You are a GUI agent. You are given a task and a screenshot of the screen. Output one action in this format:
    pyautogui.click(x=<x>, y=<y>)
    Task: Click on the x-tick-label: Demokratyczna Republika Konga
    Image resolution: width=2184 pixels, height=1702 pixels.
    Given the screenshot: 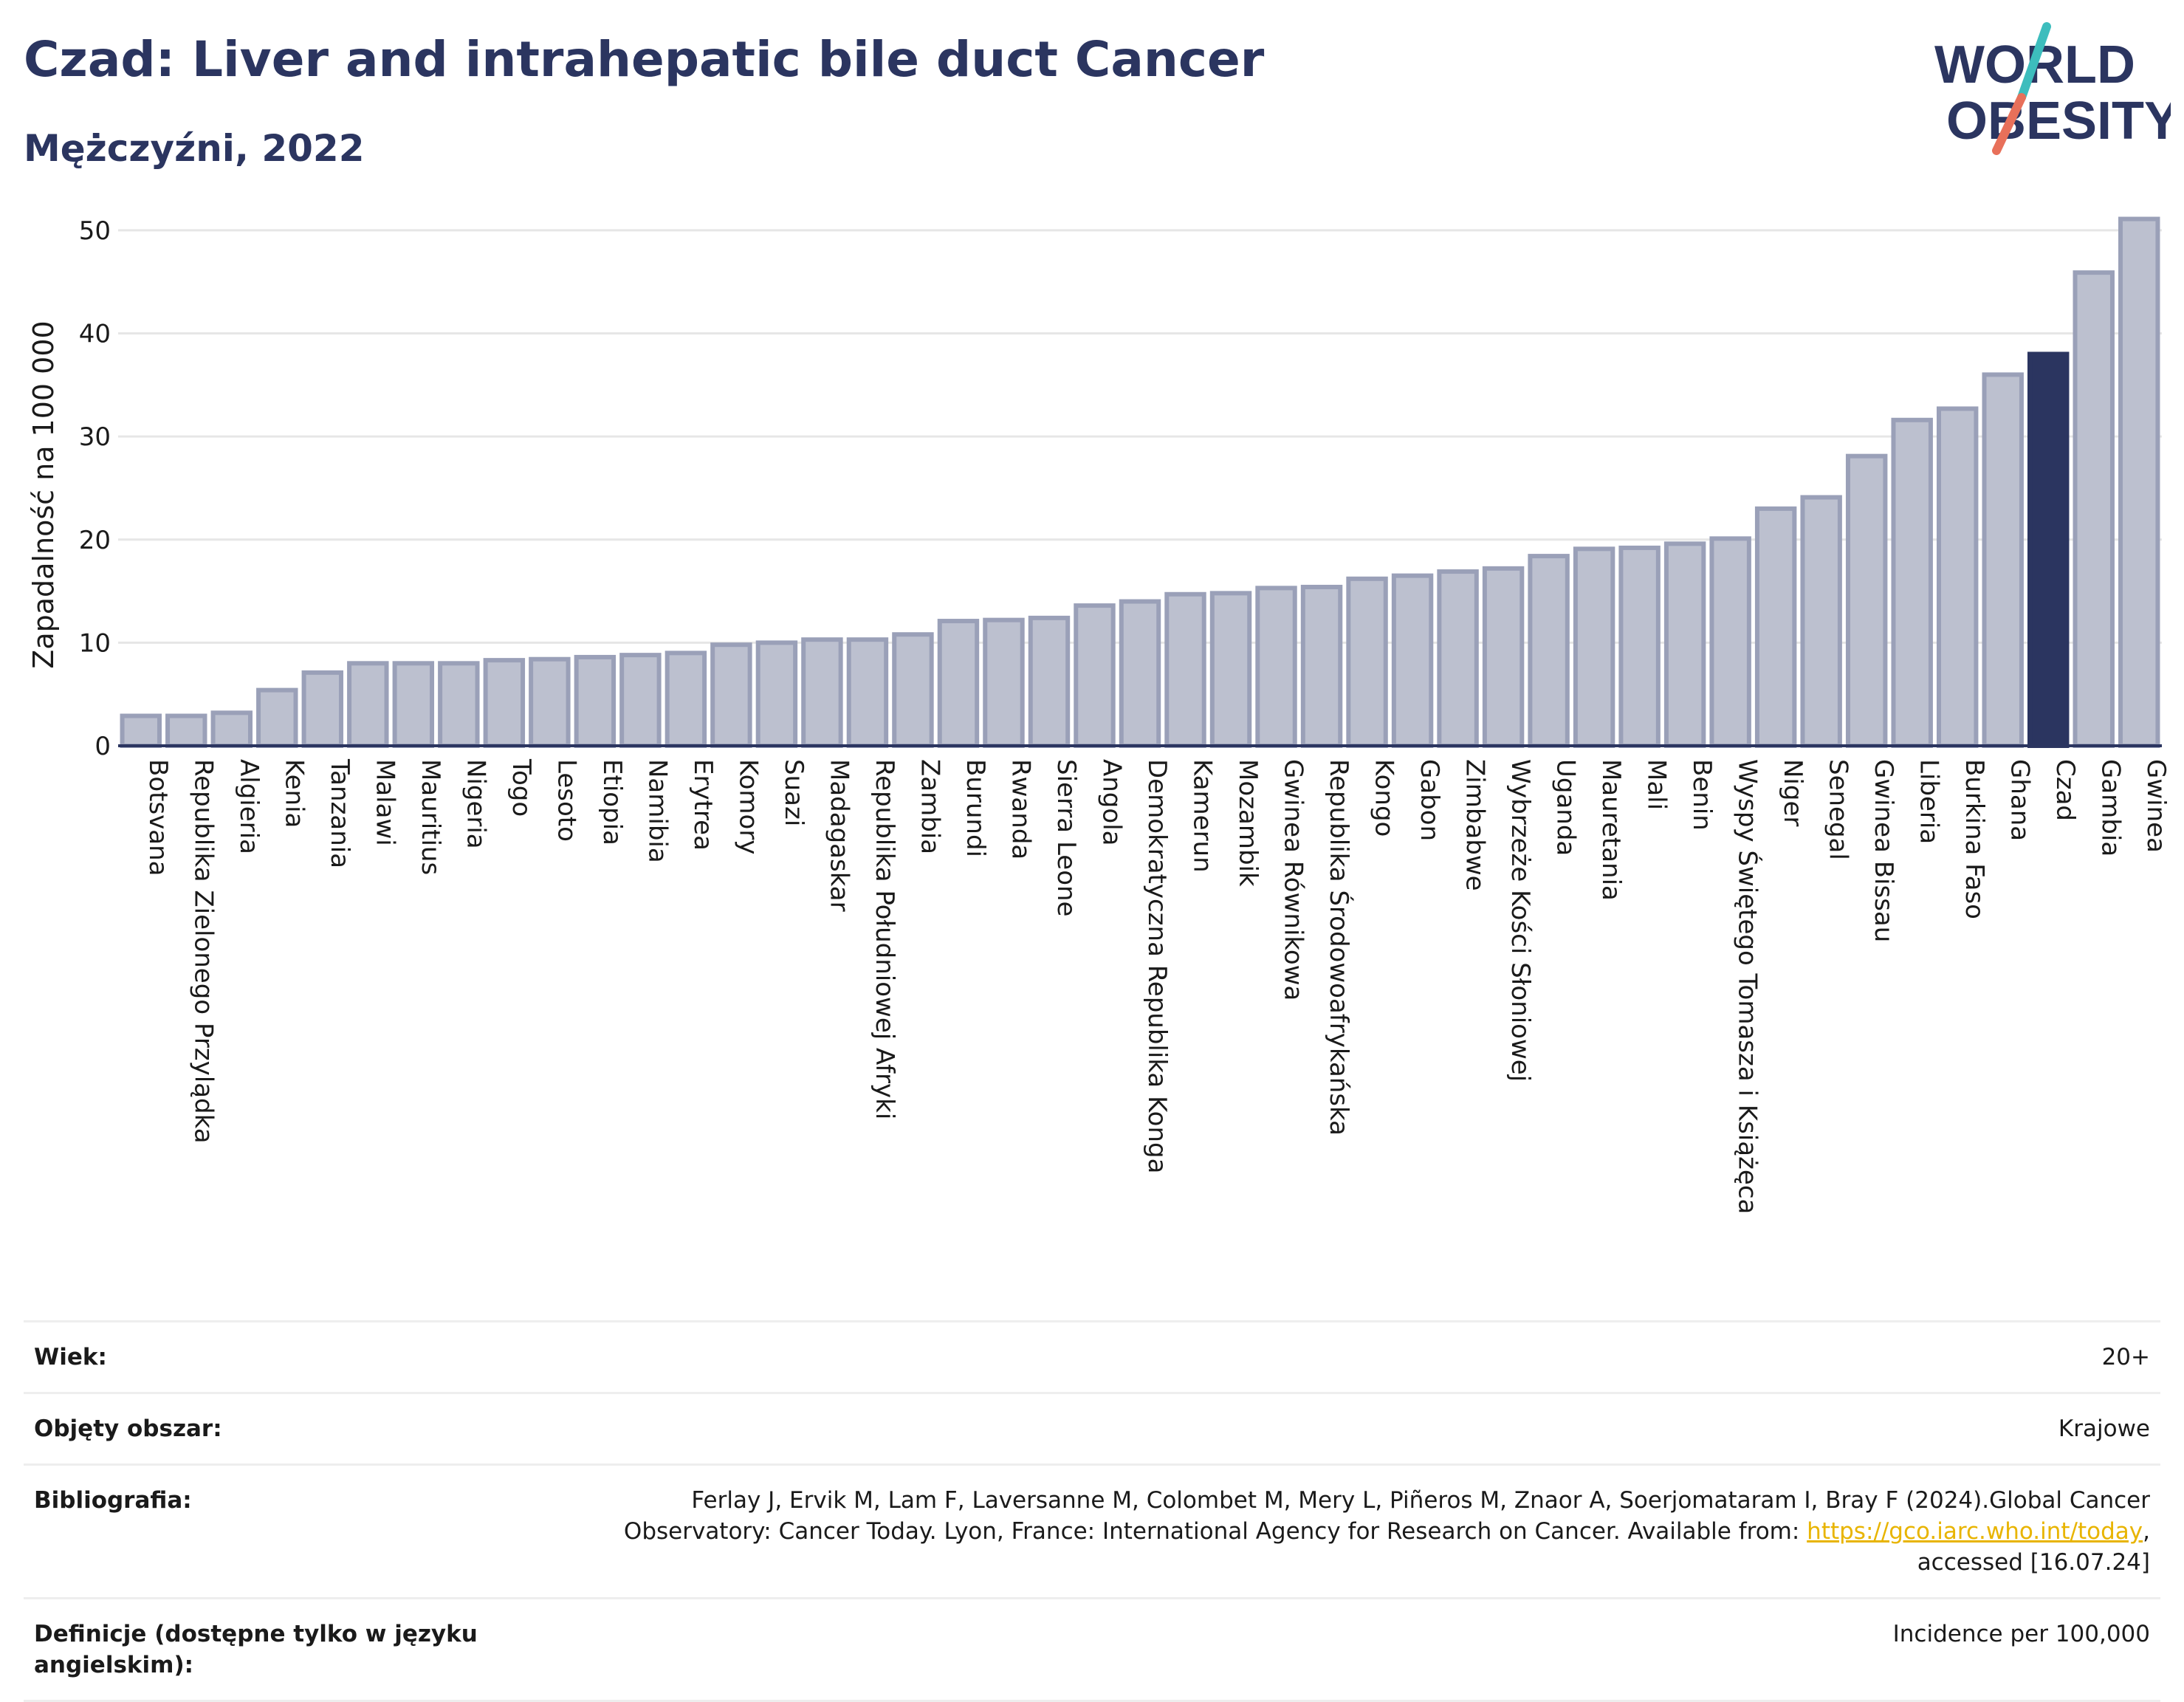 What is the action you would take?
    pyautogui.click(x=1157, y=966)
    